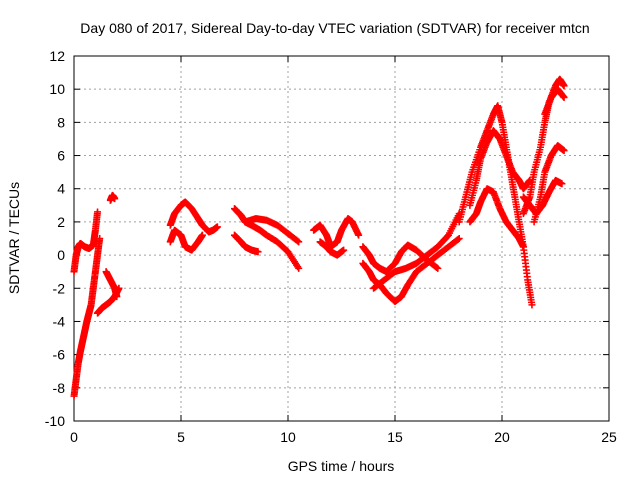 Image resolution: width=640 pixels, height=480 pixels. I want to click on y-tick-label: -10, so click(55, 421).